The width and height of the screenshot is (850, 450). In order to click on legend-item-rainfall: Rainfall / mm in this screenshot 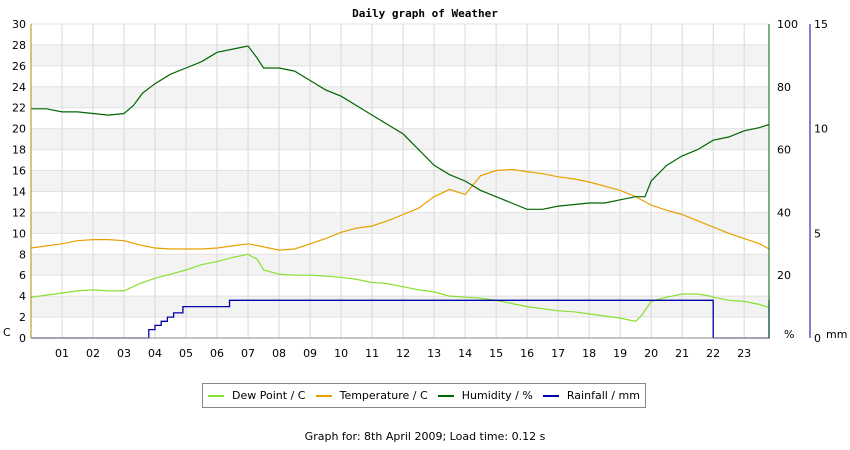, I will do `click(591, 395)`.